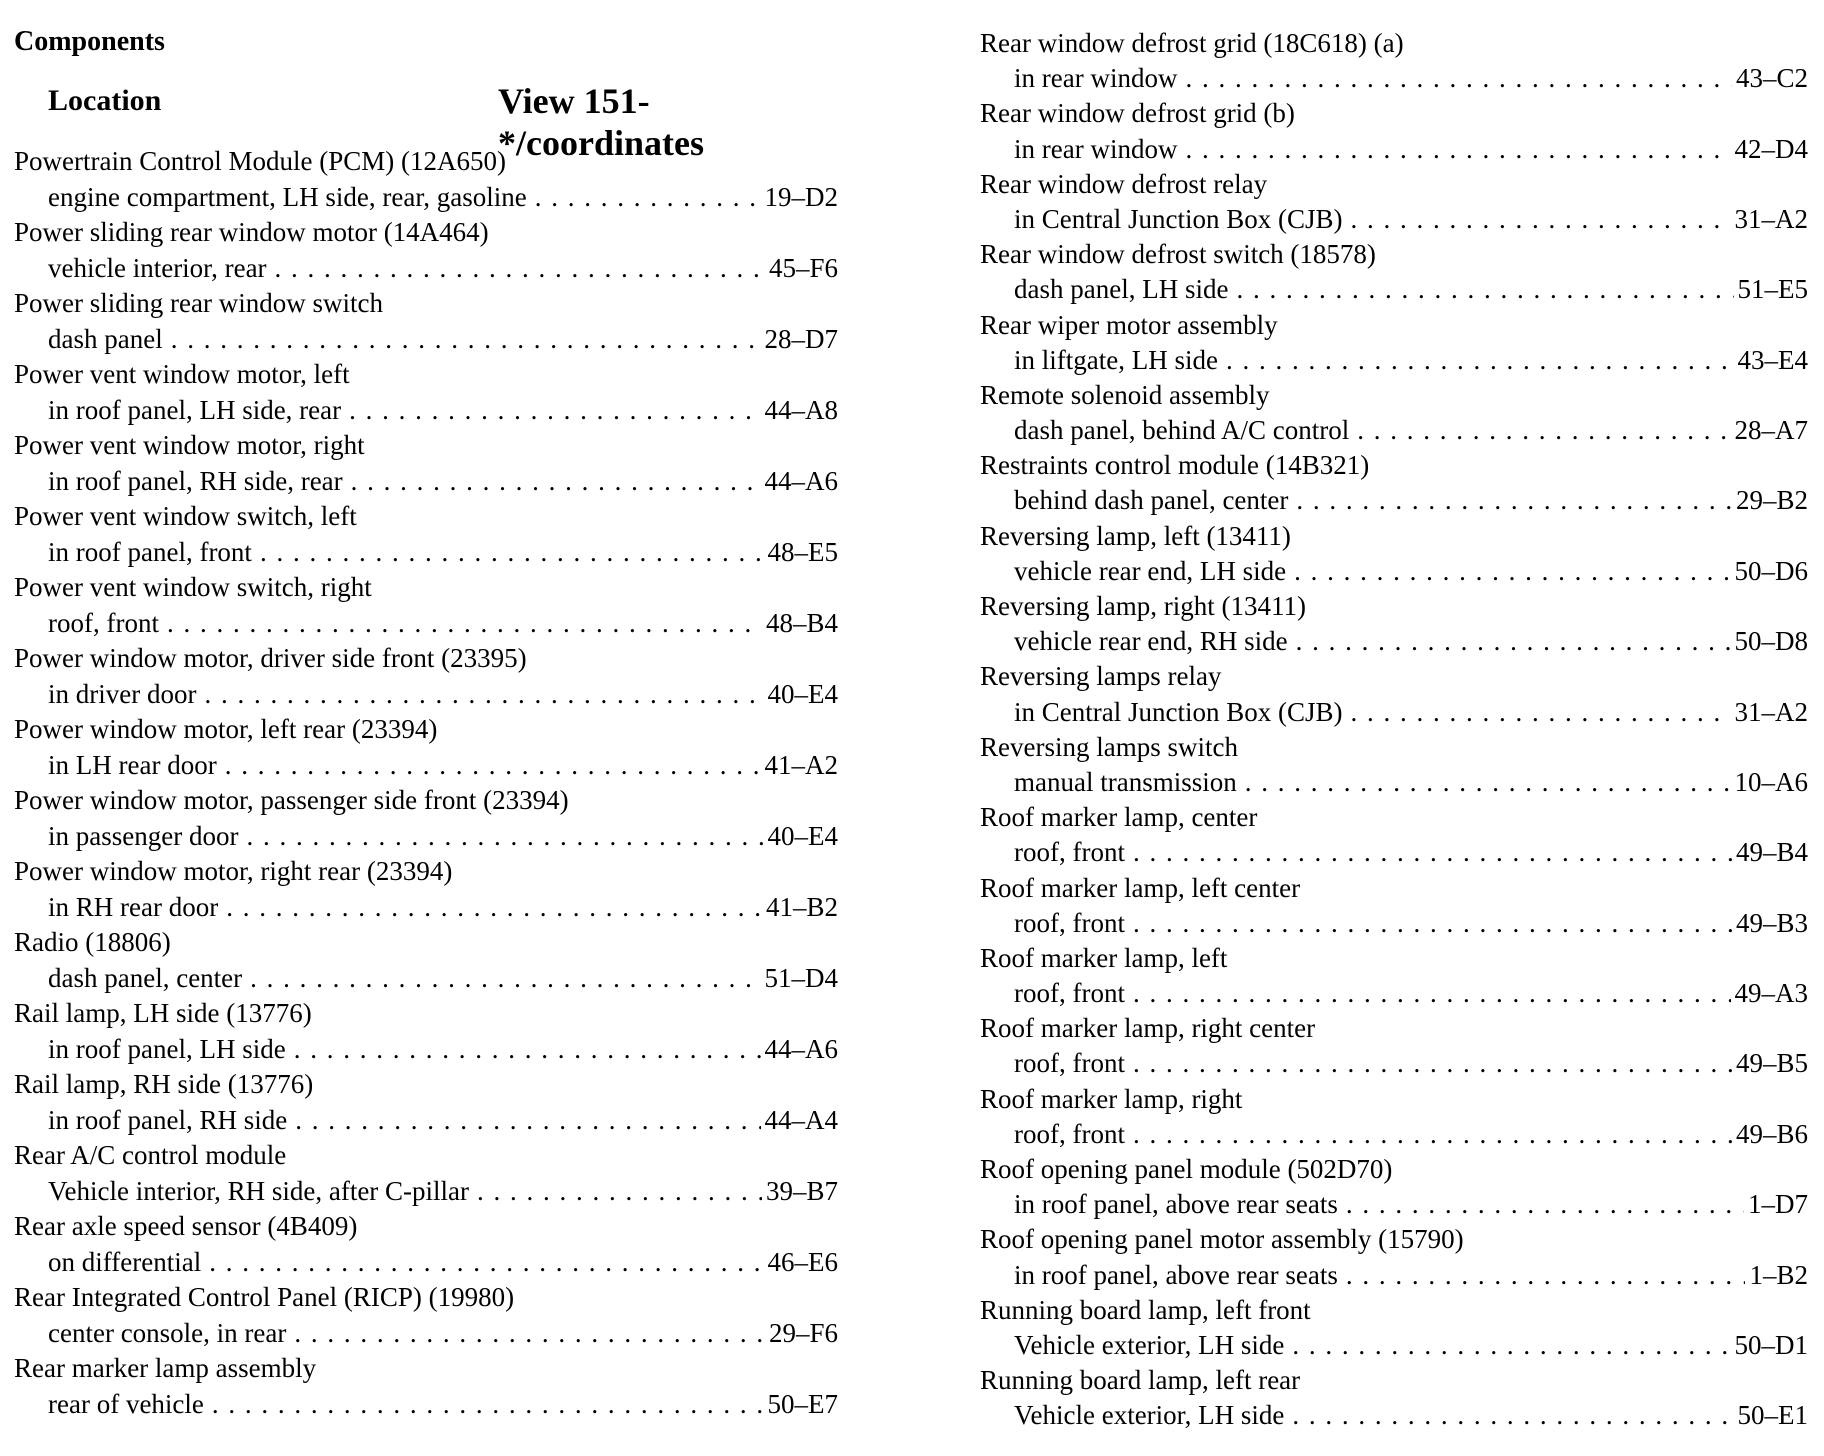 The width and height of the screenshot is (1824, 1456). I want to click on component-location-row: in passenger door 40–E4, so click(426, 837).